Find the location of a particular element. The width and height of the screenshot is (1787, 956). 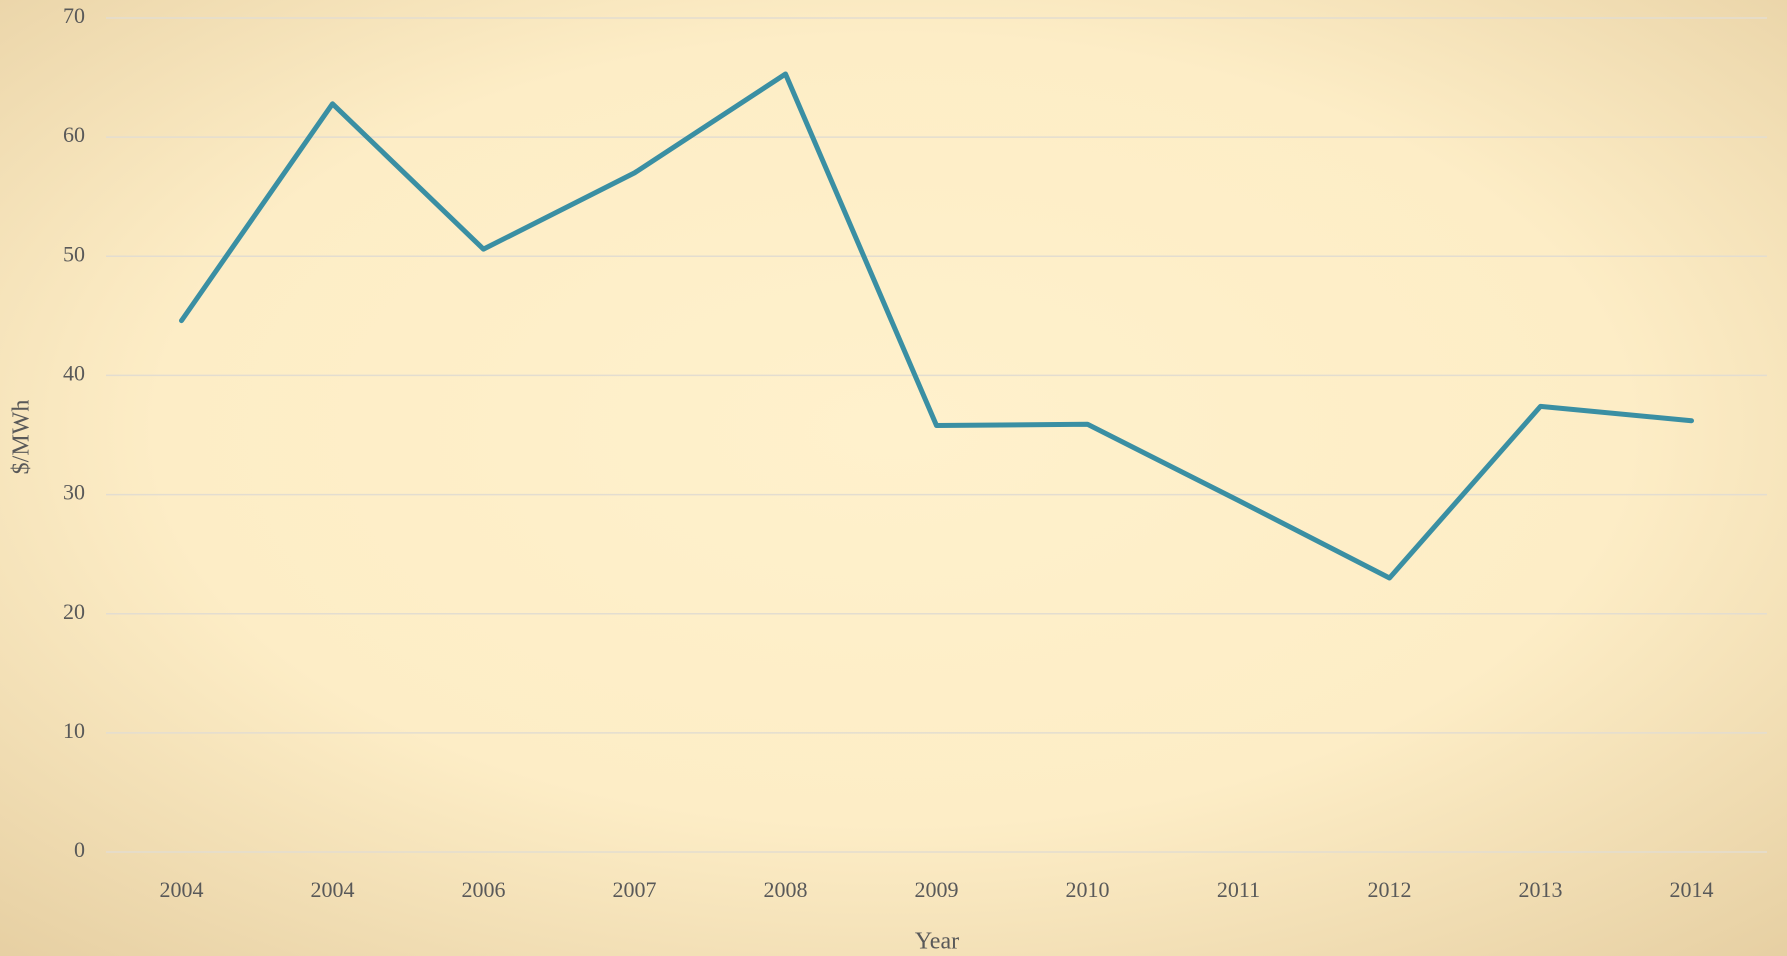

y-tick-label: 60 is located at coordinates (74, 134).